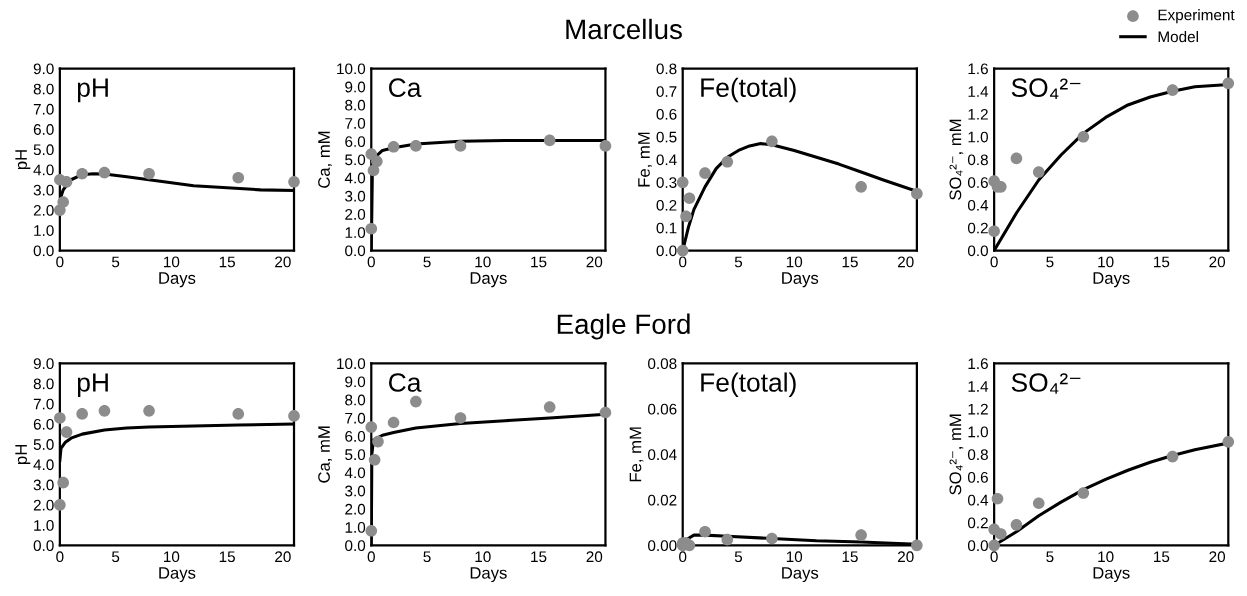  What do you see at coordinates (43, 404) in the screenshot?
I see `y-tick-label: 7.0` at bounding box center [43, 404].